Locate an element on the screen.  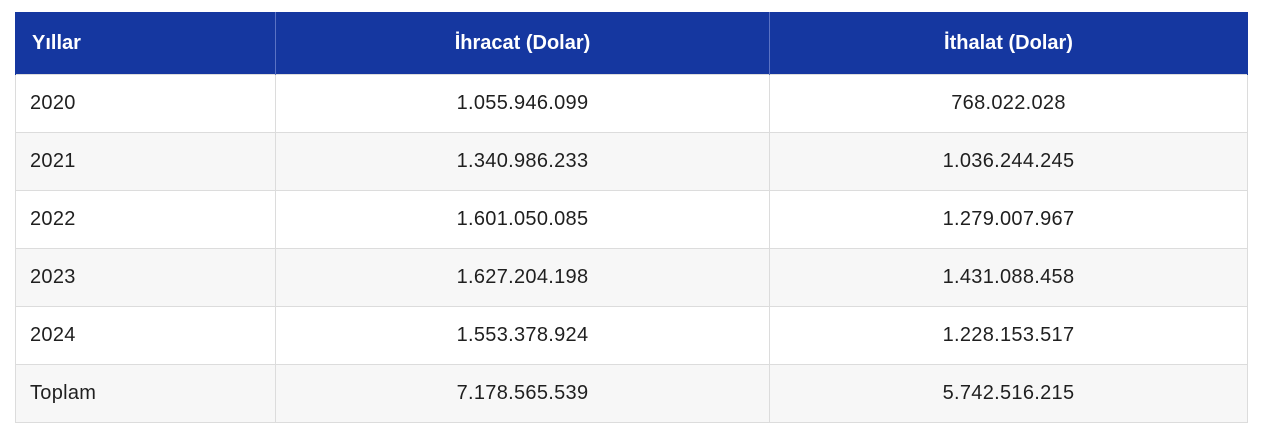
table-row: 2024 1.553.378.924 1.228.153.517 is located at coordinates (631, 335).